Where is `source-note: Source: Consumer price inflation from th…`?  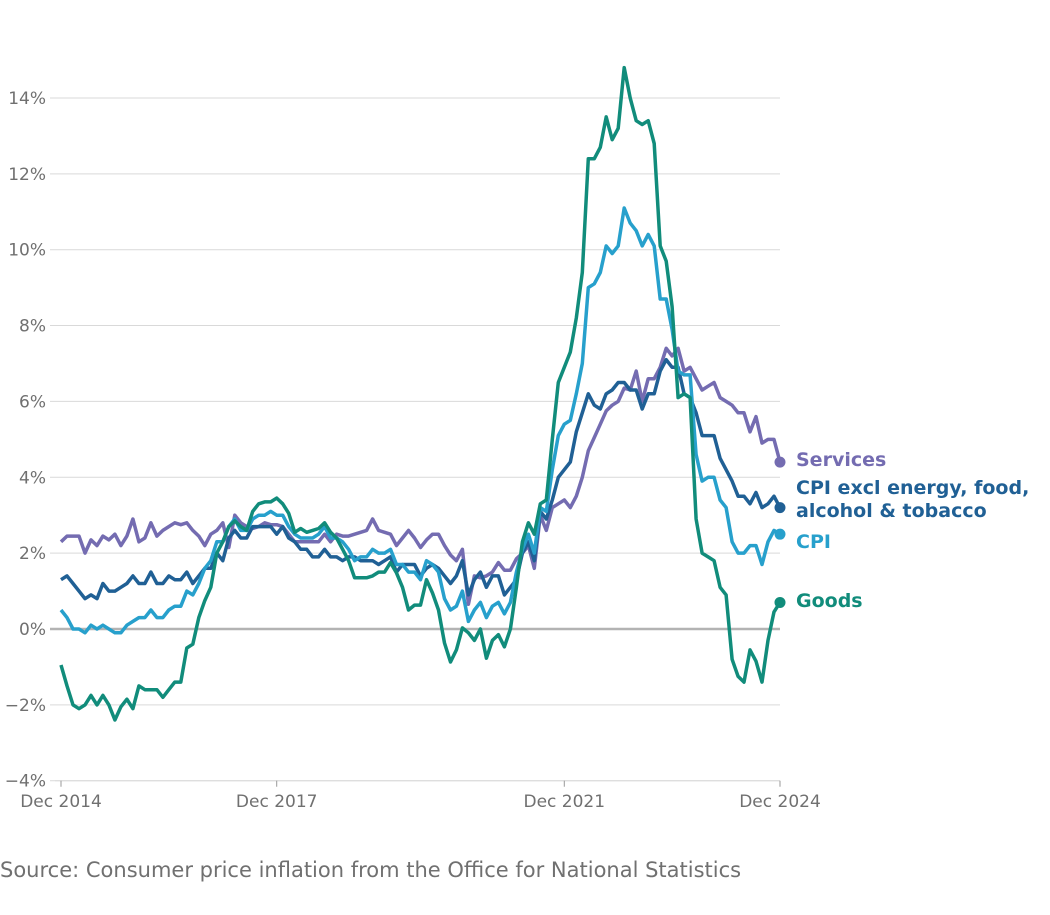 source-note: Source: Consumer price inflation from th… is located at coordinates (371, 870).